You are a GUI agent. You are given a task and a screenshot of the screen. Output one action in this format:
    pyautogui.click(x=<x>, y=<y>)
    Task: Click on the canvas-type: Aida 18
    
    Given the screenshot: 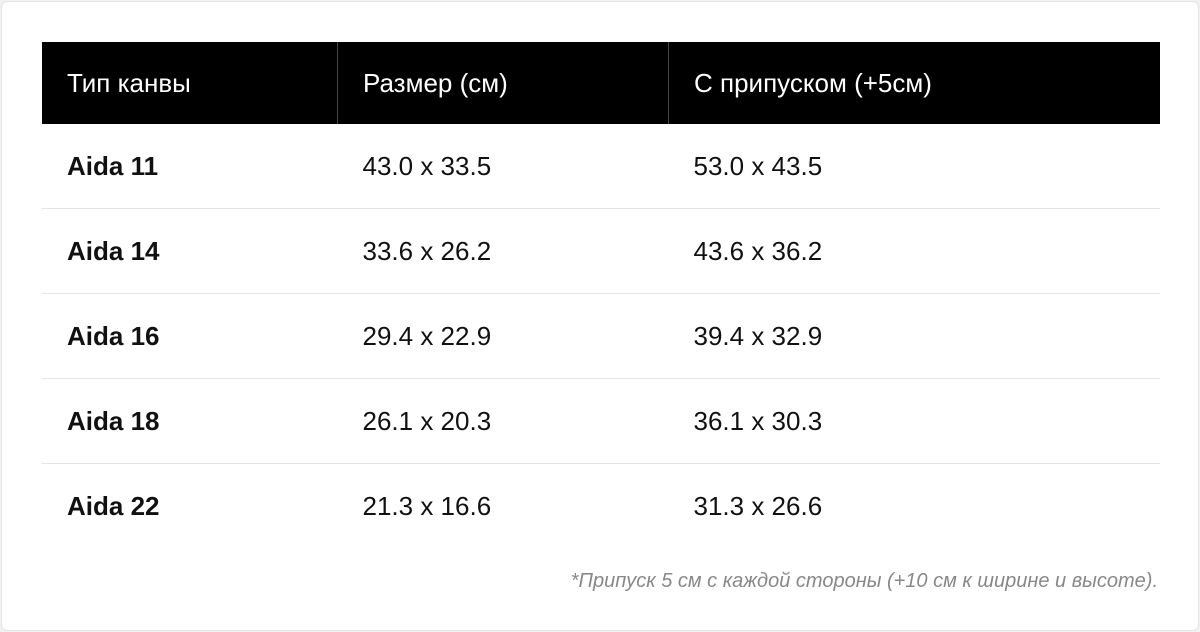 What is the action you would take?
    pyautogui.click(x=190, y=421)
    